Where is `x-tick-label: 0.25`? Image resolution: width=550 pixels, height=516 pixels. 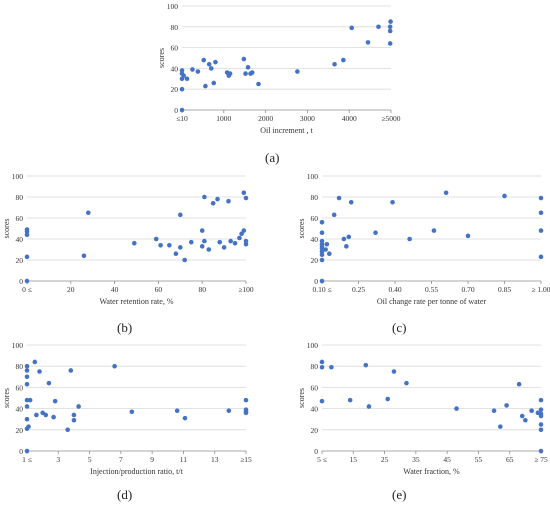
x-tick-label: 0.25 is located at coordinates (358, 289).